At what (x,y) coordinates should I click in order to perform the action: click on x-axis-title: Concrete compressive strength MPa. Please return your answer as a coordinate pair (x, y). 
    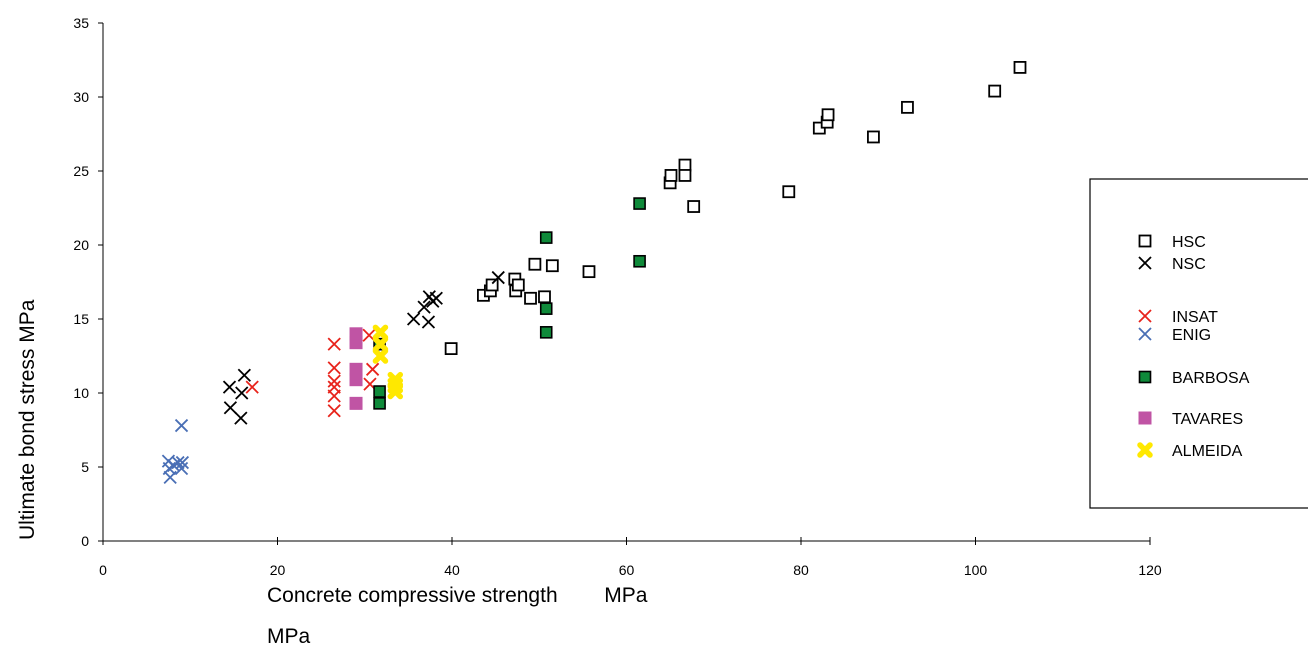
    Looking at the image, I should click on (457, 595).